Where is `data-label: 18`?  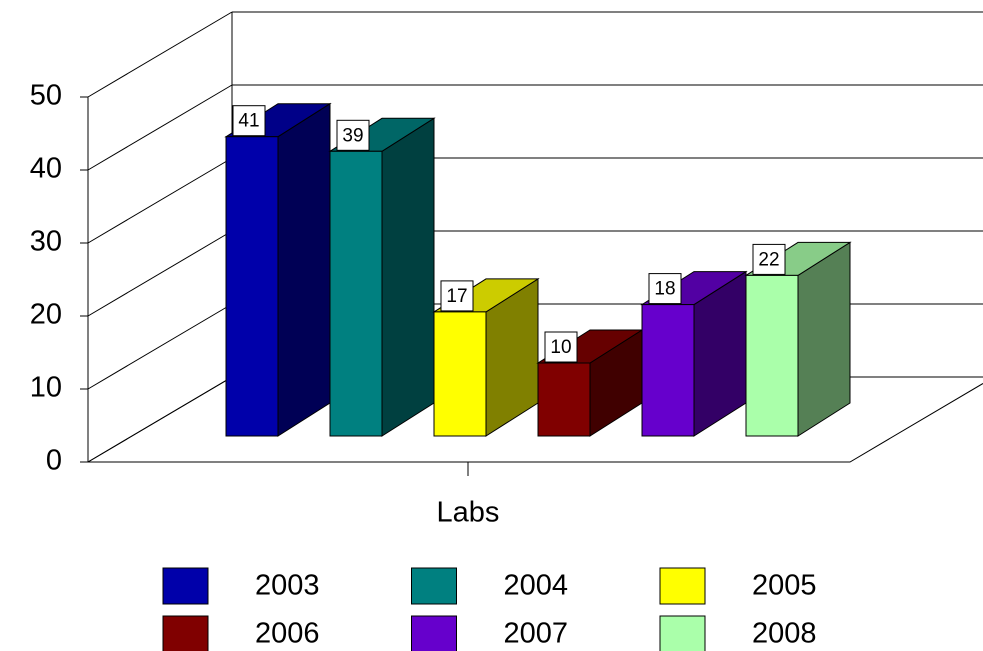
data-label: 18 is located at coordinates (664, 289).